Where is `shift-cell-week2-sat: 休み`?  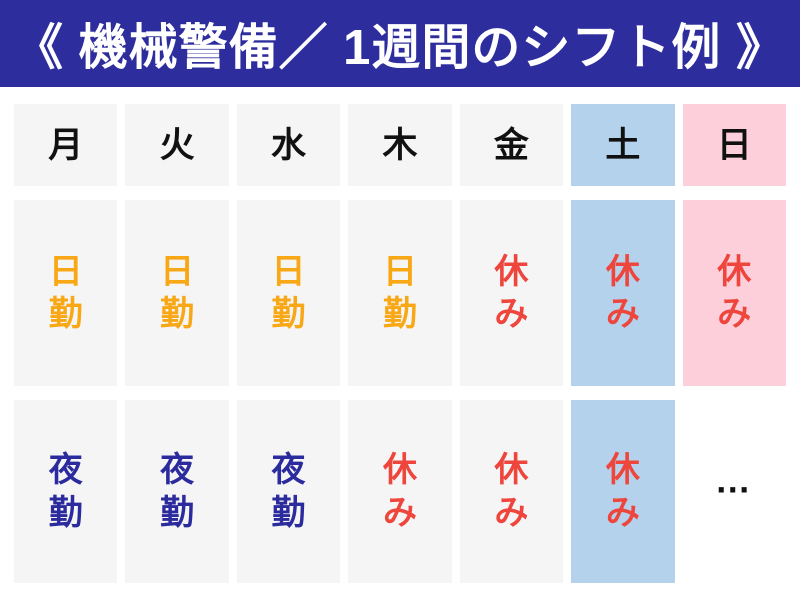
shift-cell-week2-sat: 休み is located at coordinates (623, 491).